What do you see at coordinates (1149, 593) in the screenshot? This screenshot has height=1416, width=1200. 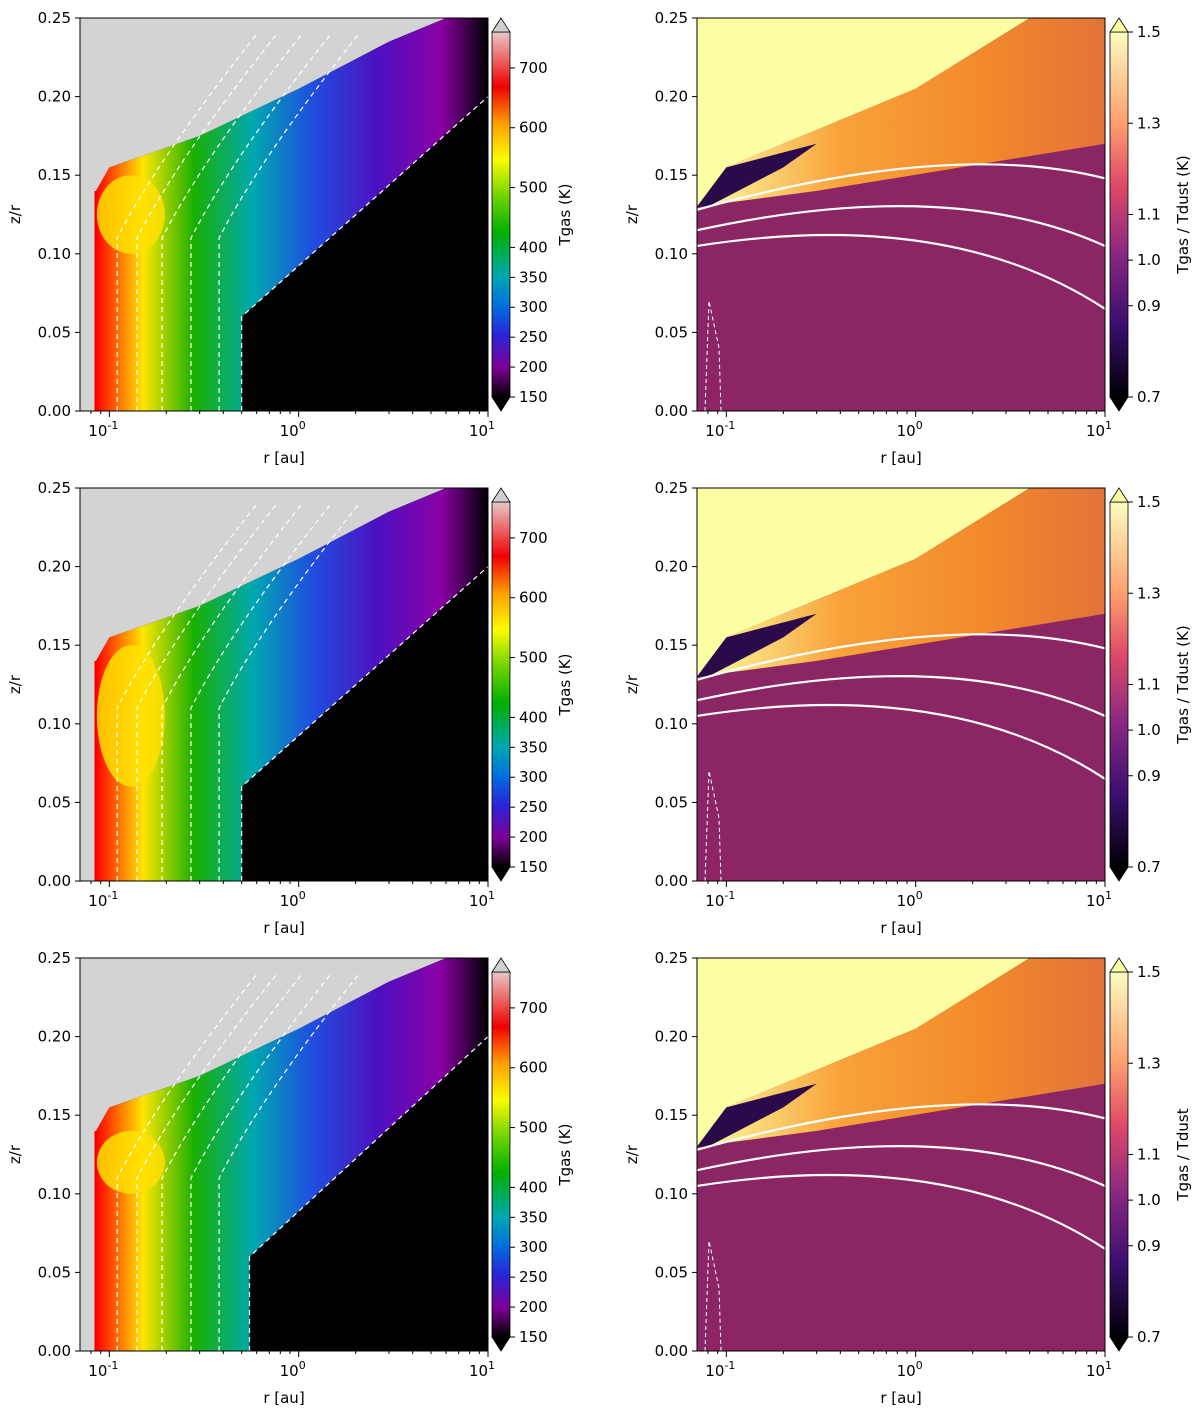 I see `colorbar-tick-label: 1.3` at bounding box center [1149, 593].